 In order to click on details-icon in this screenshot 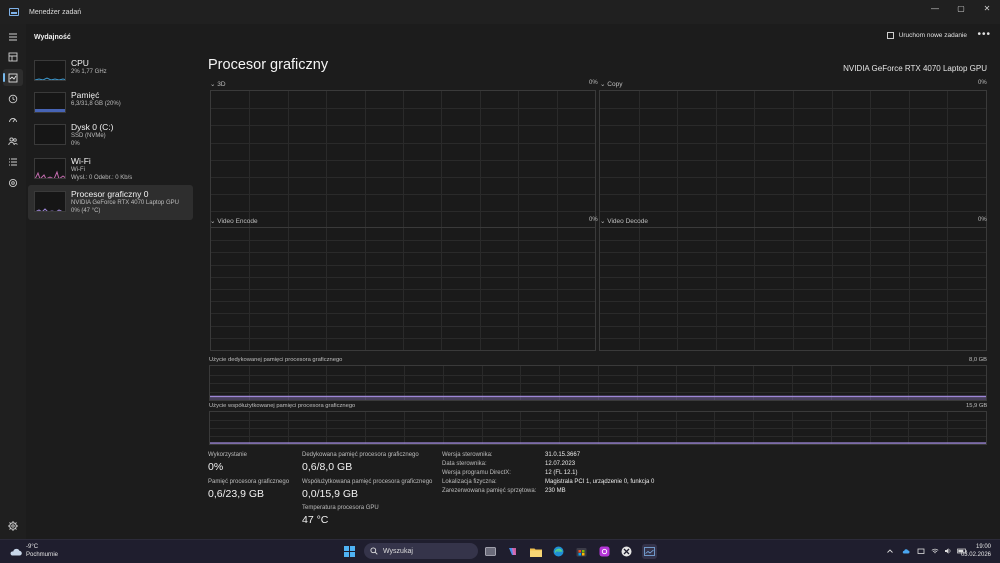, I will do `click(13, 161)`.